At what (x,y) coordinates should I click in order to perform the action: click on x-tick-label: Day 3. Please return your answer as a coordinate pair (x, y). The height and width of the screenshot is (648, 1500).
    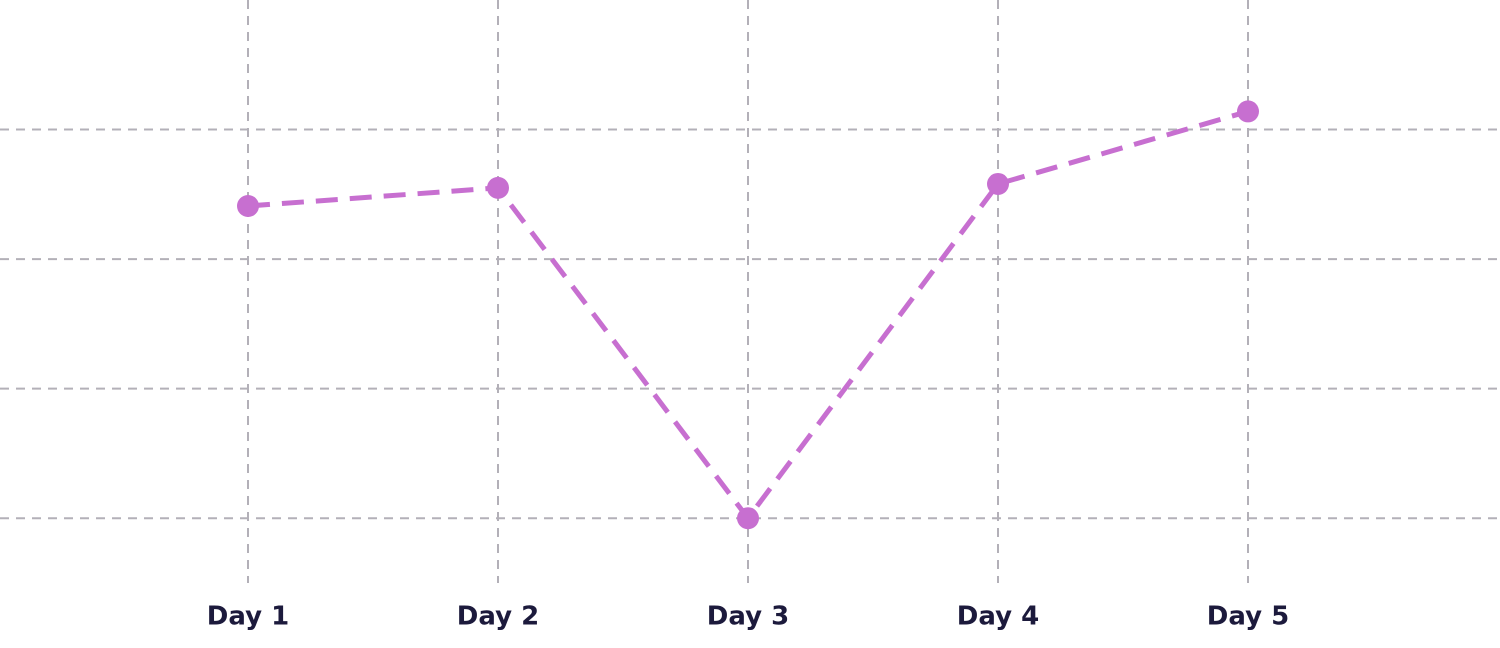
    Looking at the image, I should click on (748, 617).